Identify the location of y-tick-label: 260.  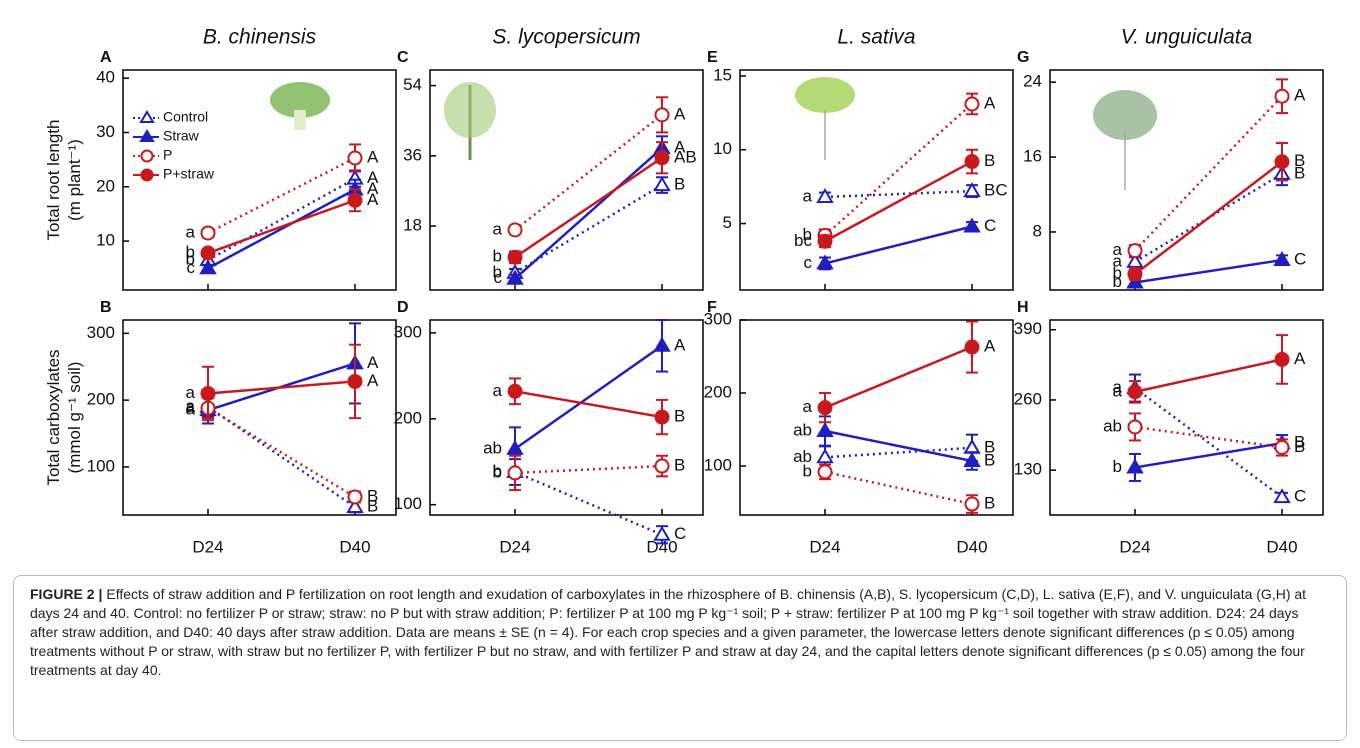
(1028, 398).